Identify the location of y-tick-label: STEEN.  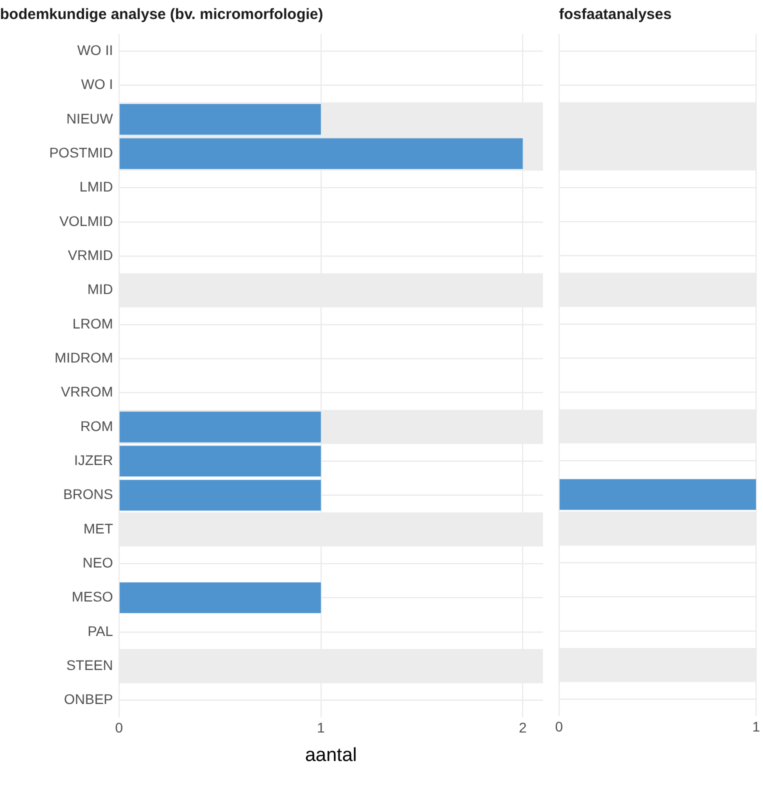
(89, 665).